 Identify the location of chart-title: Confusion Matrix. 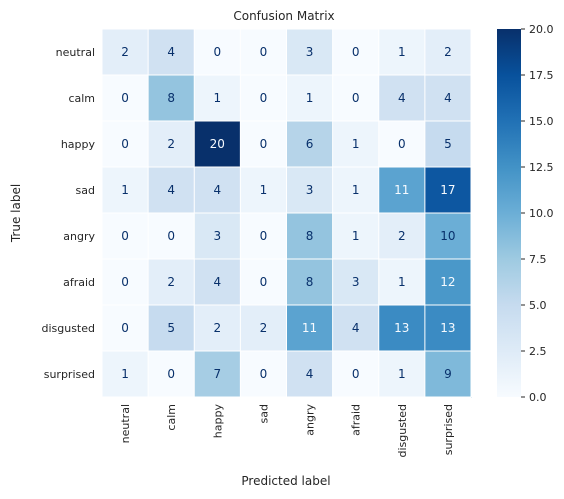
(283, 16).